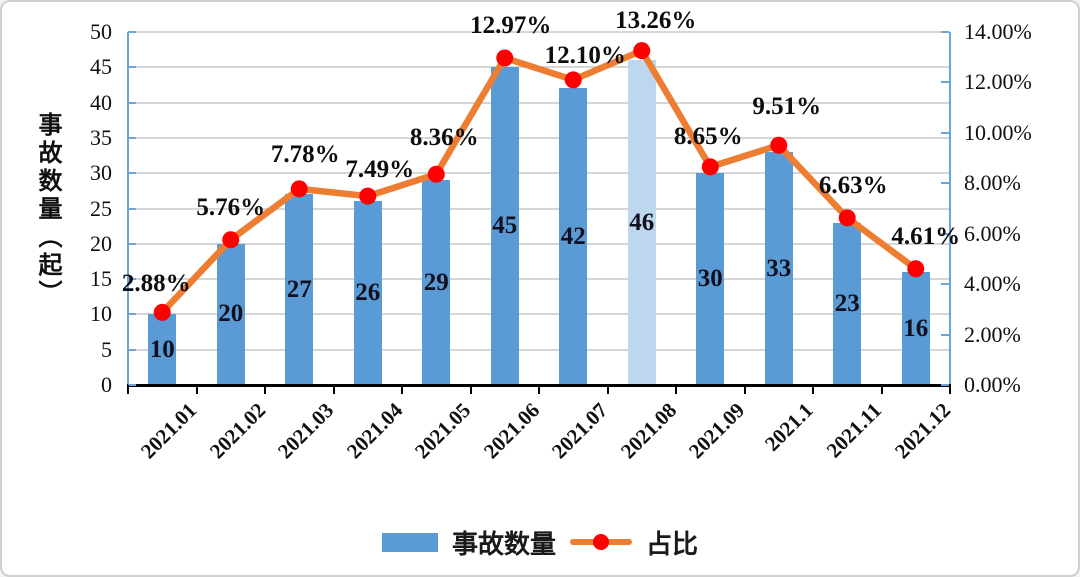  I want to click on x-axis-label: 2021.02, so click(237, 431).